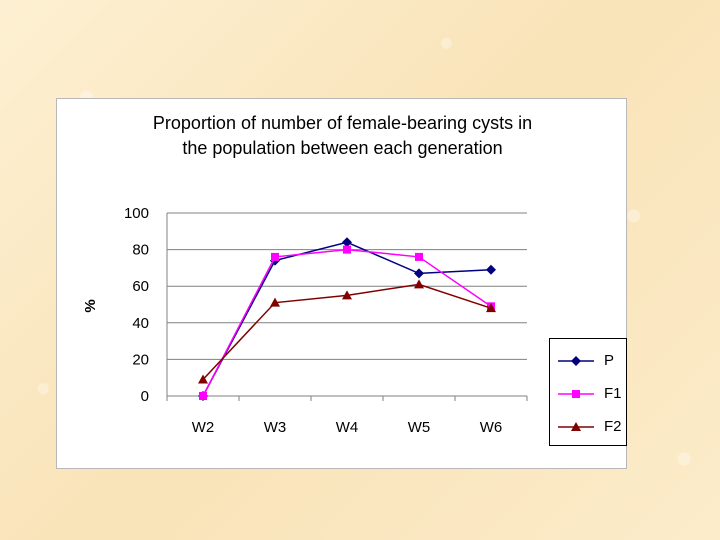  Describe the element at coordinates (203, 379) in the screenshot. I see `point-f2-w2` at that location.